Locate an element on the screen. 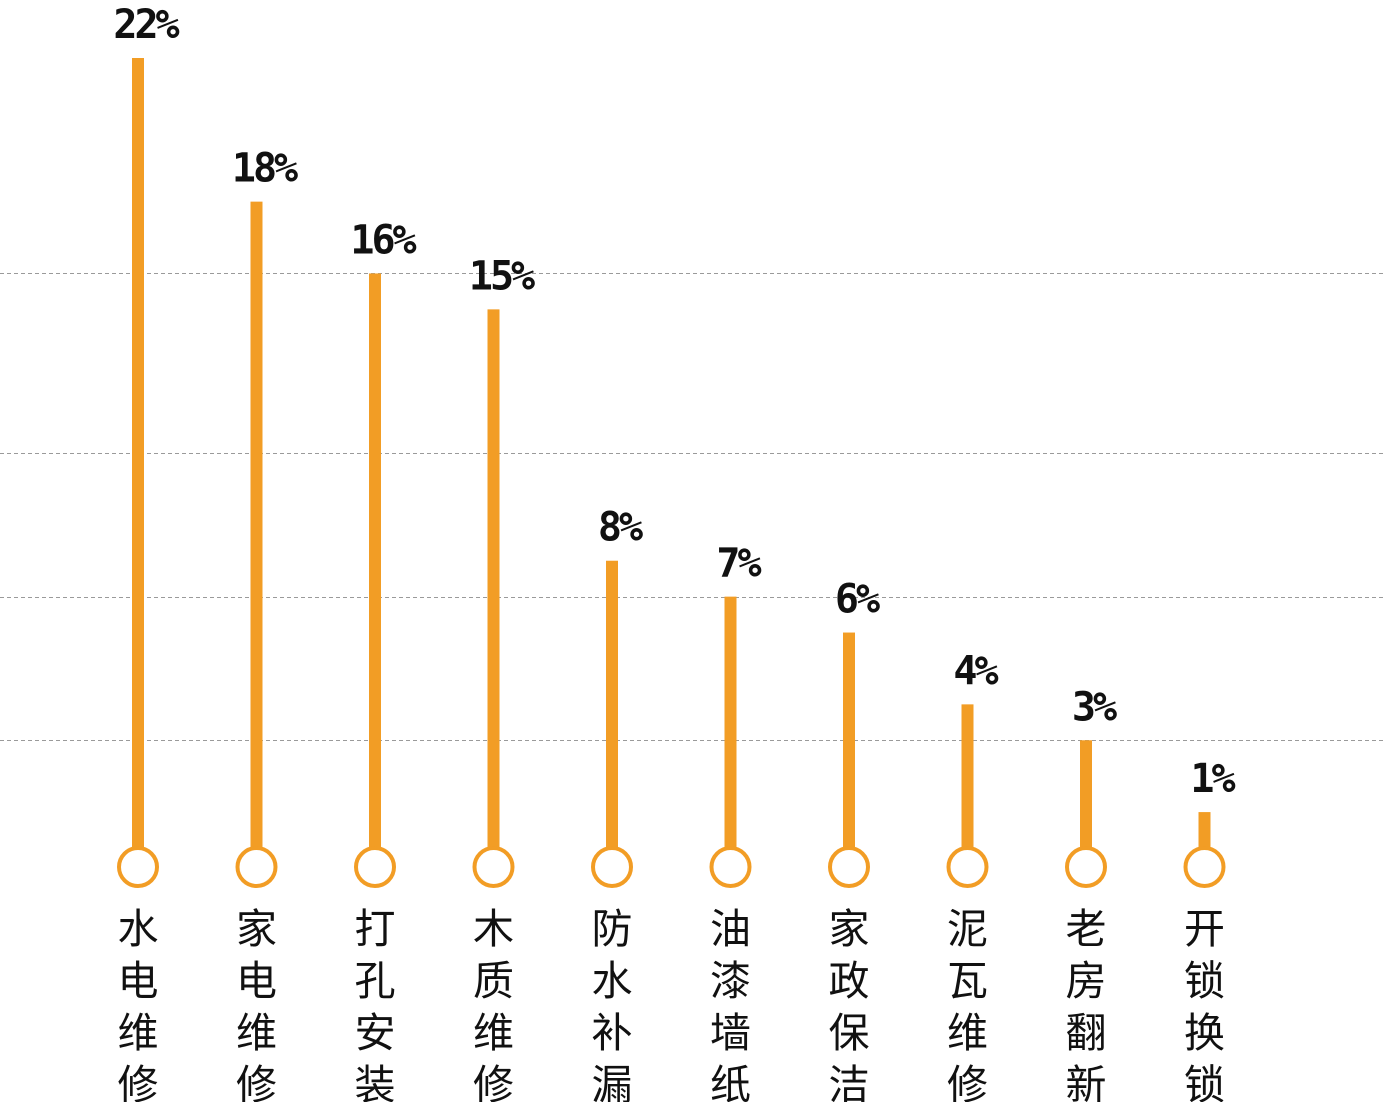 The width and height of the screenshot is (1386, 1102). value-label-7: 6% is located at coordinates (857, 600).